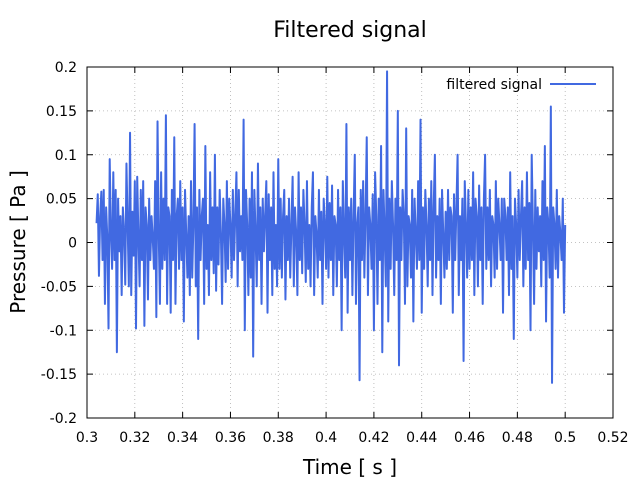  I want to click on y-tick-label: -0.05, so click(59, 287).